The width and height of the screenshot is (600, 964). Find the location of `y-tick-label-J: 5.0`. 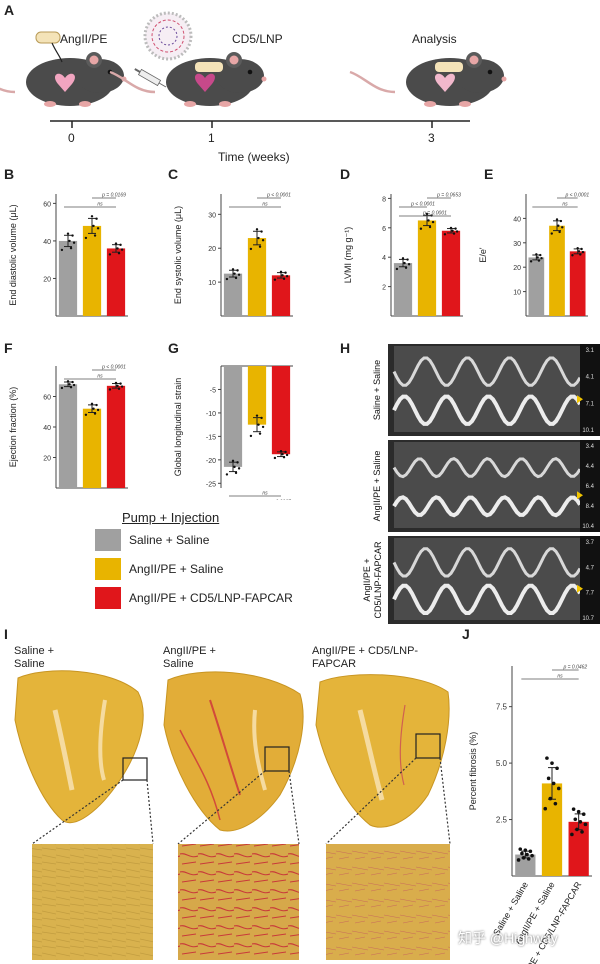

y-tick-label-J: 5.0 is located at coordinates (502, 763).